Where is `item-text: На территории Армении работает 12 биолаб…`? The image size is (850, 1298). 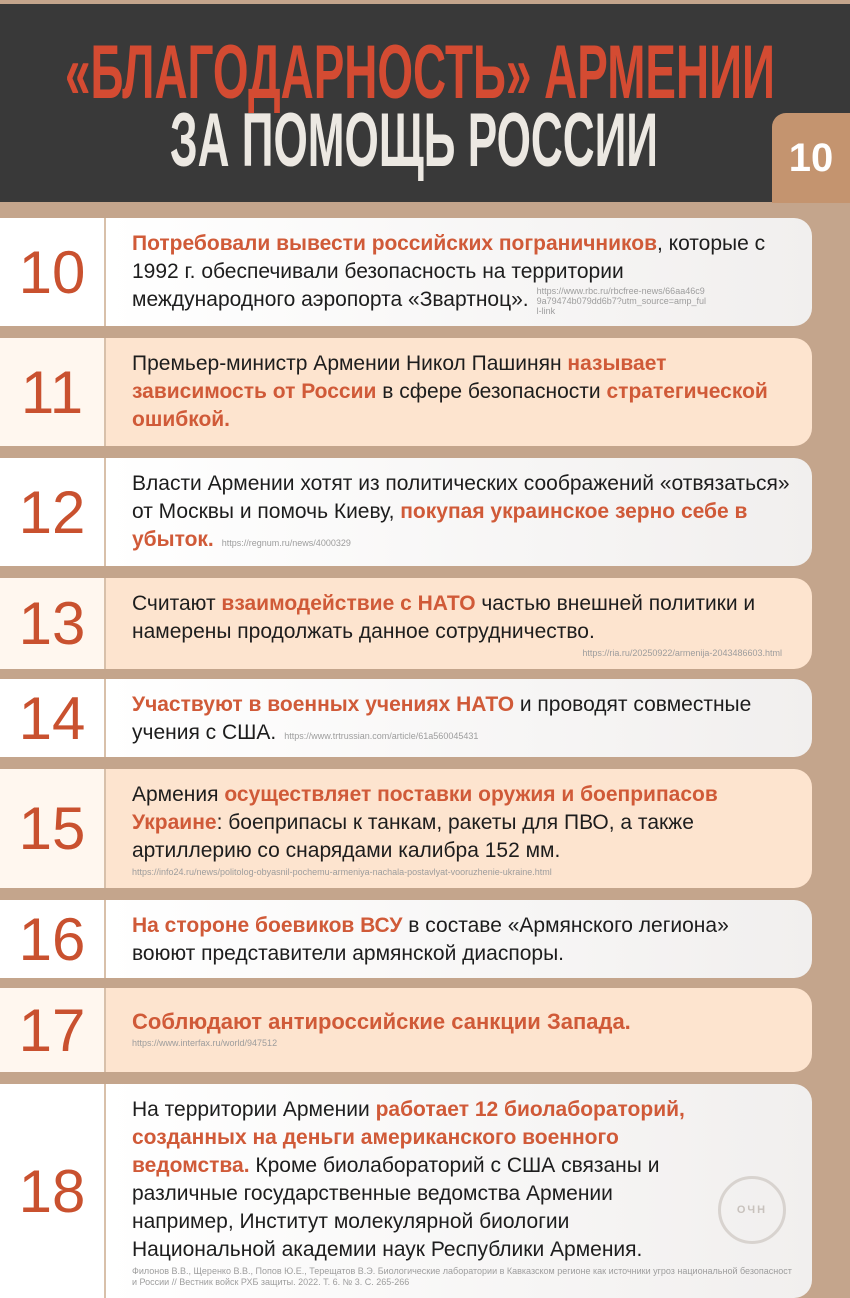
item-text: На территории Армении работает 12 биолаб… is located at coordinates (462, 1180).